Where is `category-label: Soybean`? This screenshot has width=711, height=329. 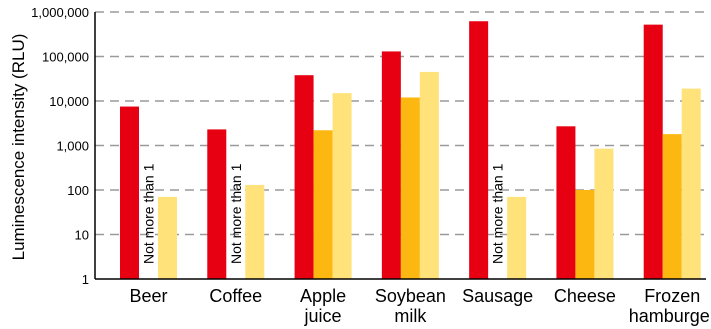
category-label: Soybean is located at coordinates (410, 296).